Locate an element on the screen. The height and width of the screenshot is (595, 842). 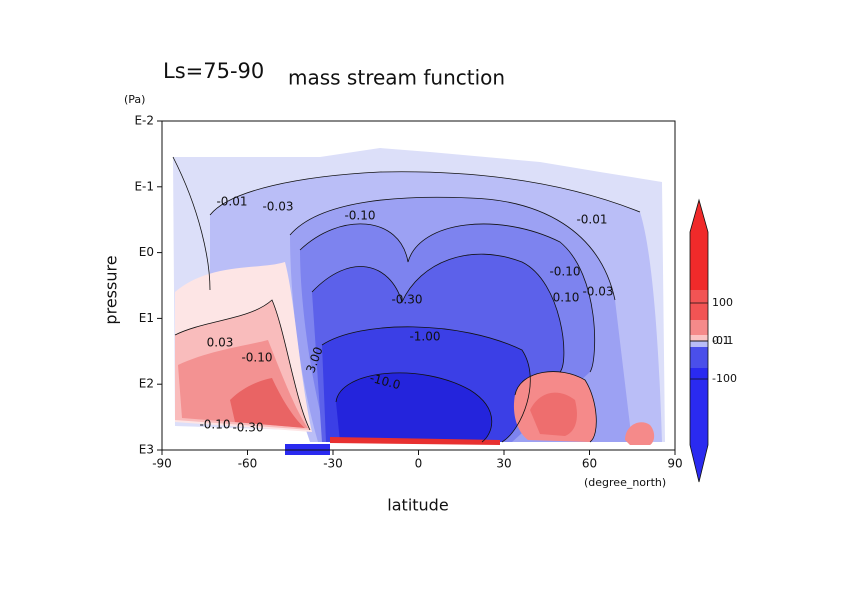
x-unit: (degree_north) is located at coordinates (625, 482).